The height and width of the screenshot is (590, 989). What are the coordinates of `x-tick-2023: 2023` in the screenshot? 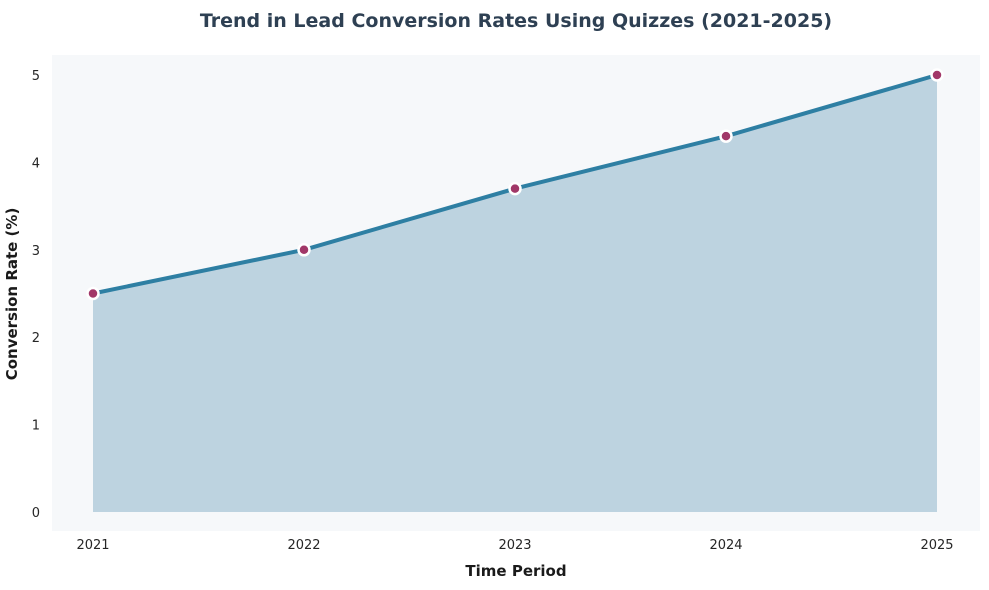 It's located at (514, 545).